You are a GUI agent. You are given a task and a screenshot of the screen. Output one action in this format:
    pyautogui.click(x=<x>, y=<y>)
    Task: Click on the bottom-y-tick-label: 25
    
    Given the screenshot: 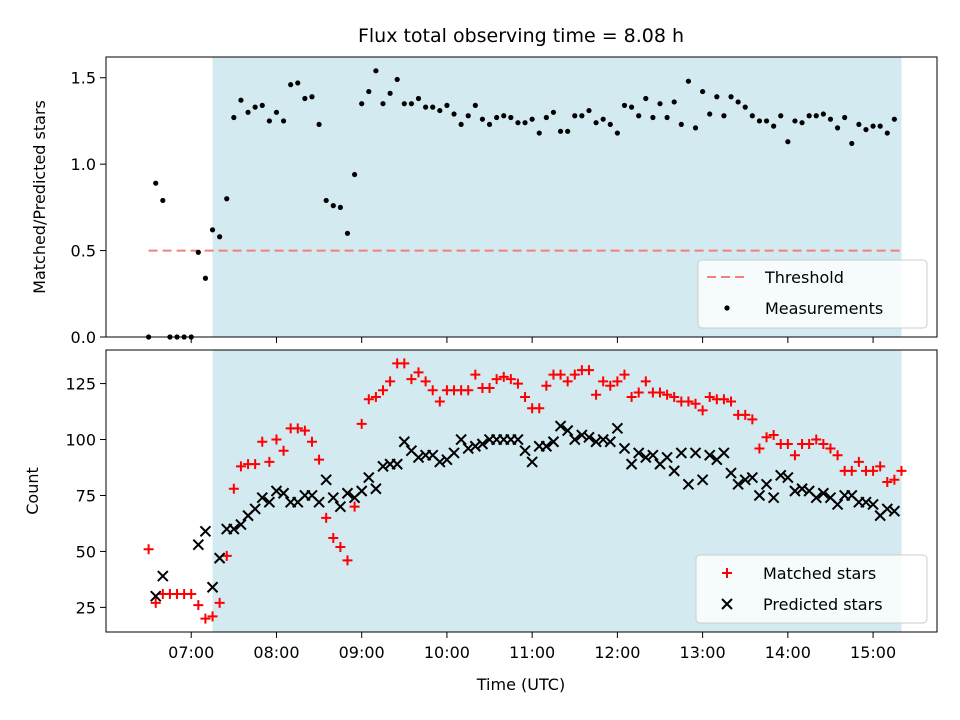 What is the action you would take?
    pyautogui.click(x=86, y=607)
    